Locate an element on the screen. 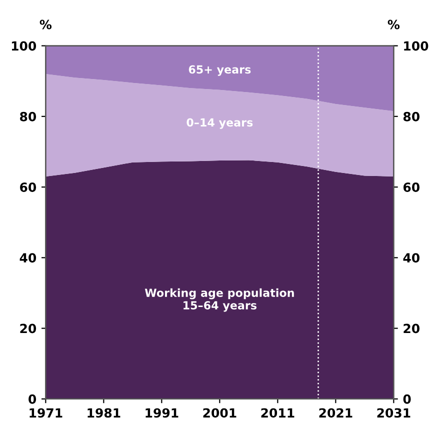 This screenshot has height=436, width=435. y-tick-label: 40 is located at coordinates (28, 258).